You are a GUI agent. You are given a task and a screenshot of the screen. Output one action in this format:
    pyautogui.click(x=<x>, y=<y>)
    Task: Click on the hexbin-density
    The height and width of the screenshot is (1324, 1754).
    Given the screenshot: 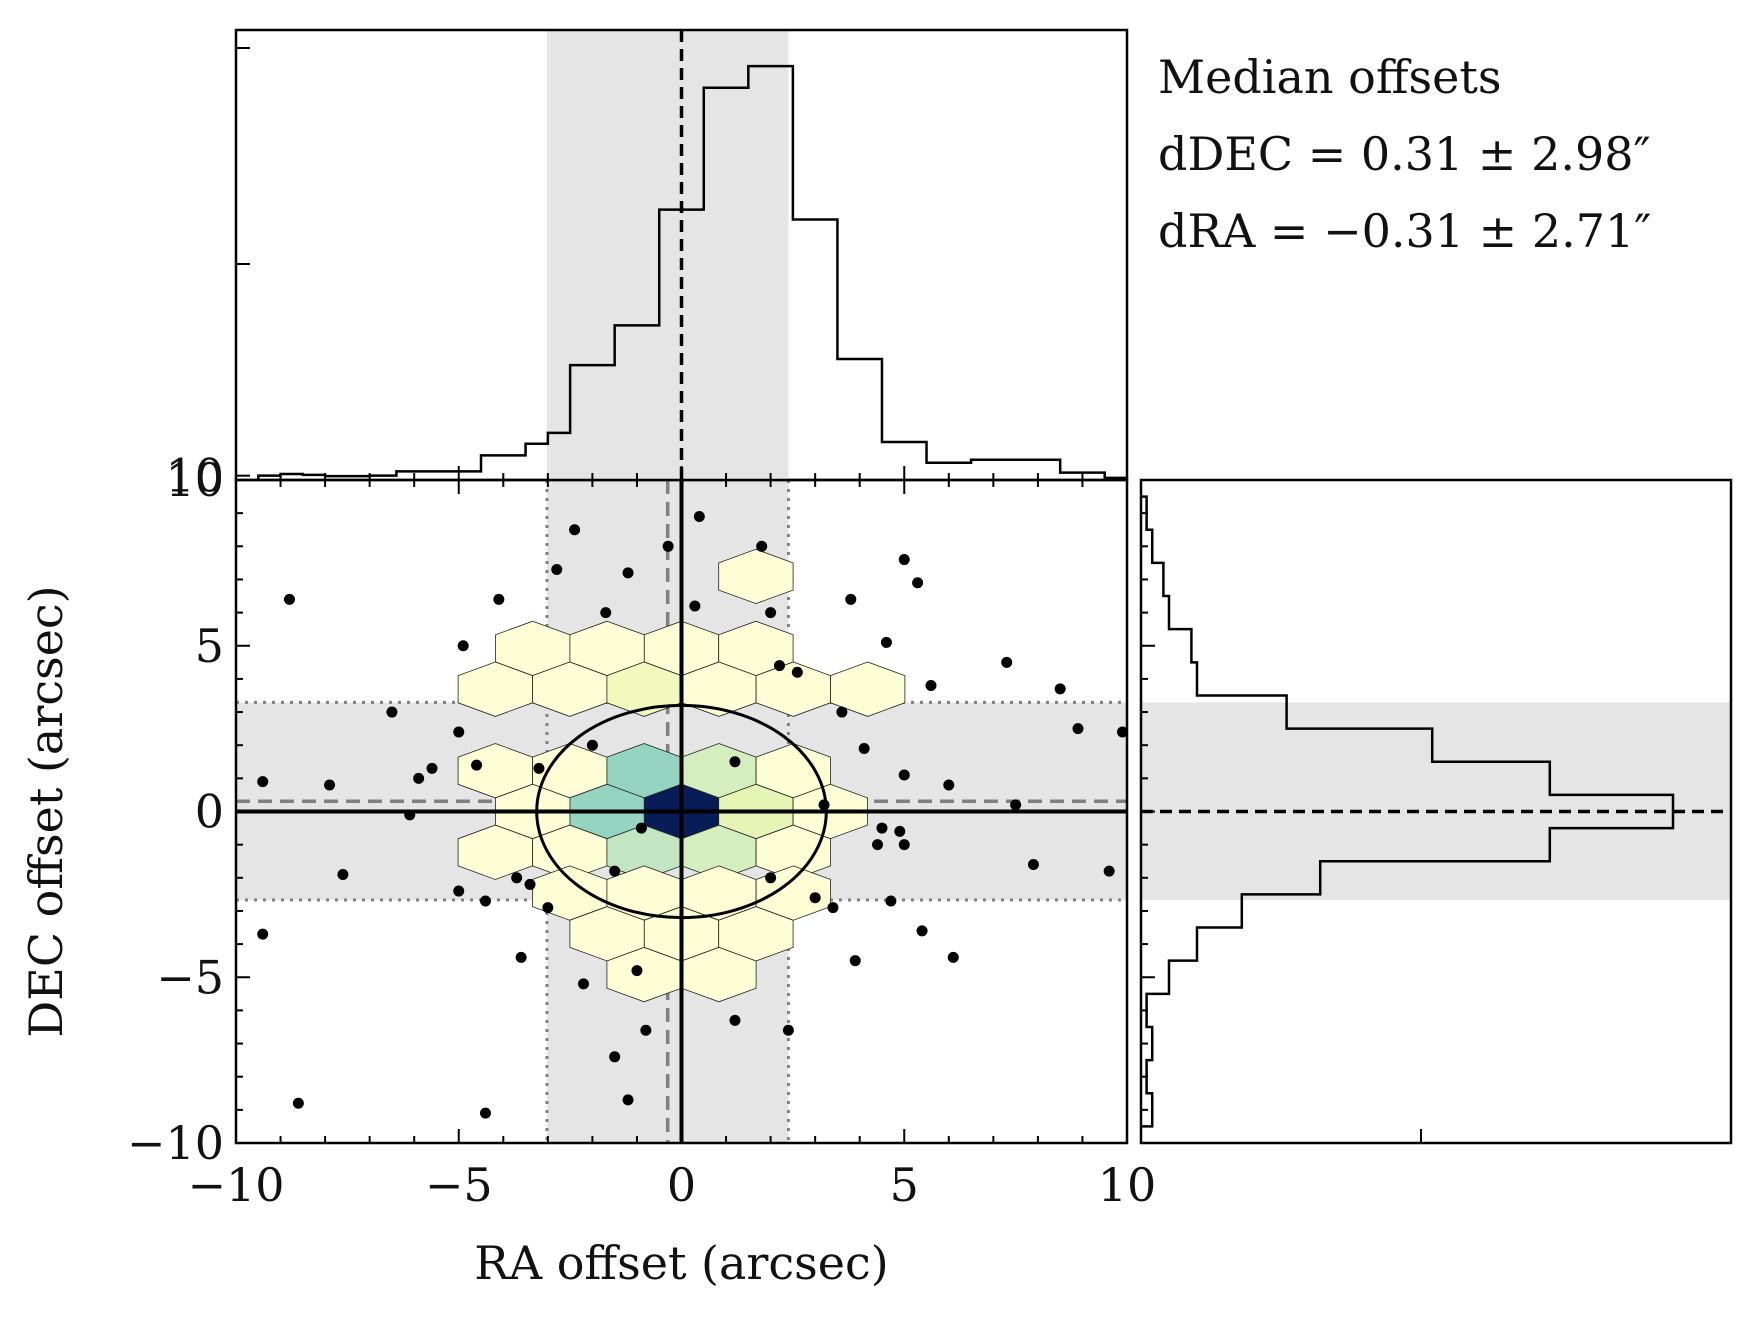 What is the action you would take?
    pyautogui.click(x=681, y=775)
    